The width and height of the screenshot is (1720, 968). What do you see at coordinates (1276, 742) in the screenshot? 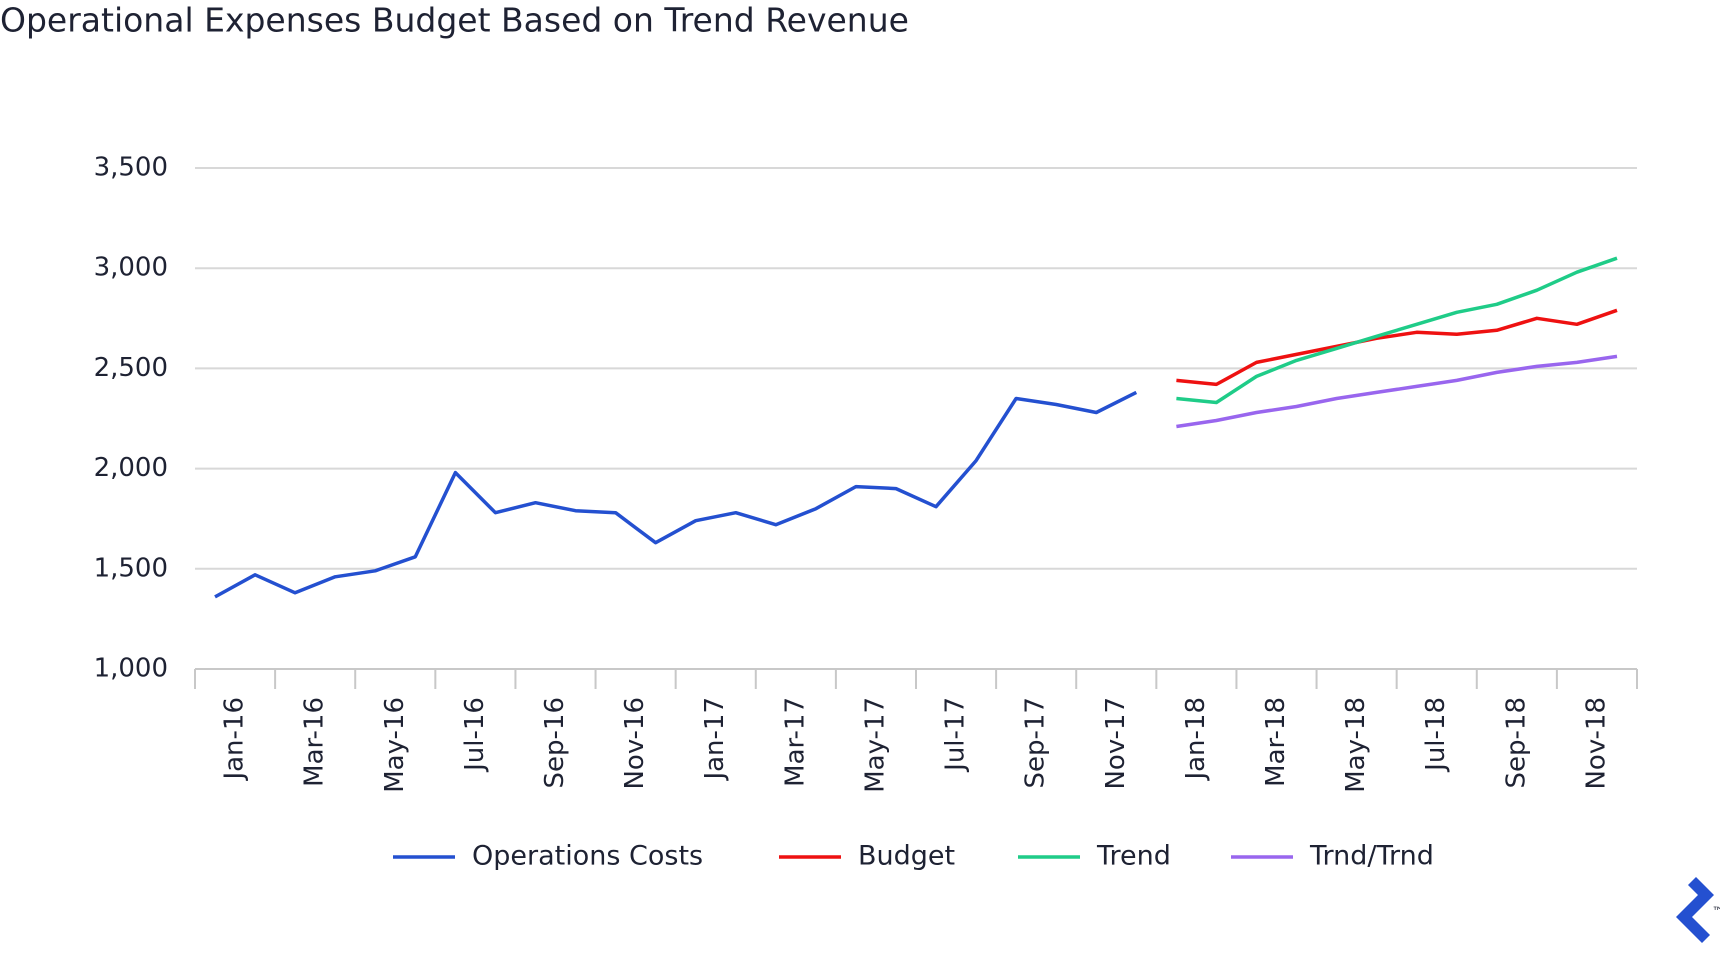
I see `x-tick-label: Mar-18` at bounding box center [1276, 742].